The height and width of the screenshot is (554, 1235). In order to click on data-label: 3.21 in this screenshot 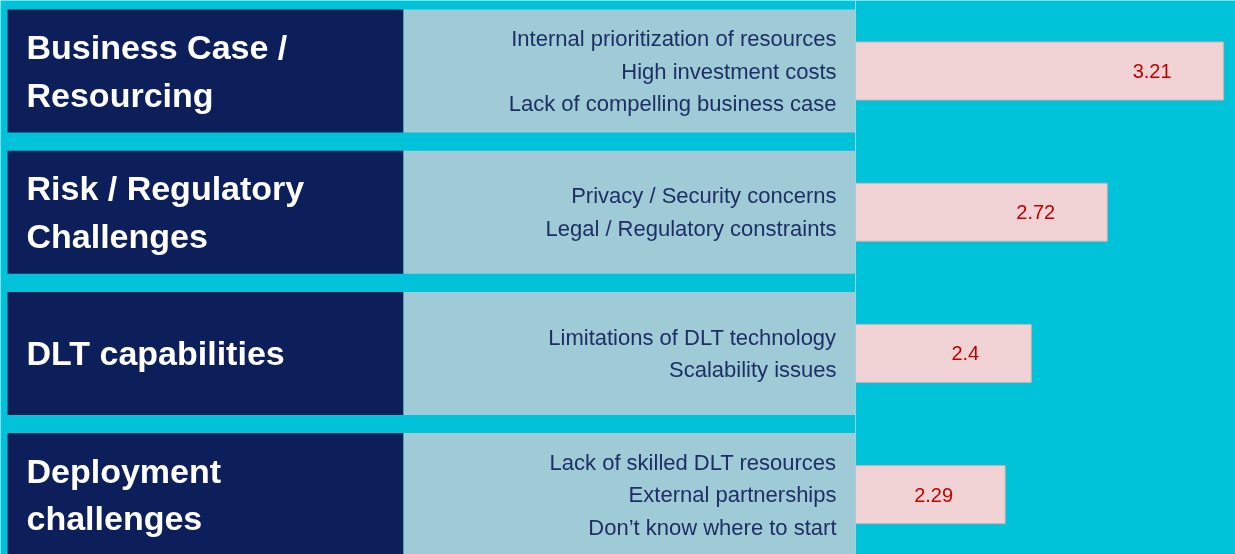, I will do `click(1152, 71)`.